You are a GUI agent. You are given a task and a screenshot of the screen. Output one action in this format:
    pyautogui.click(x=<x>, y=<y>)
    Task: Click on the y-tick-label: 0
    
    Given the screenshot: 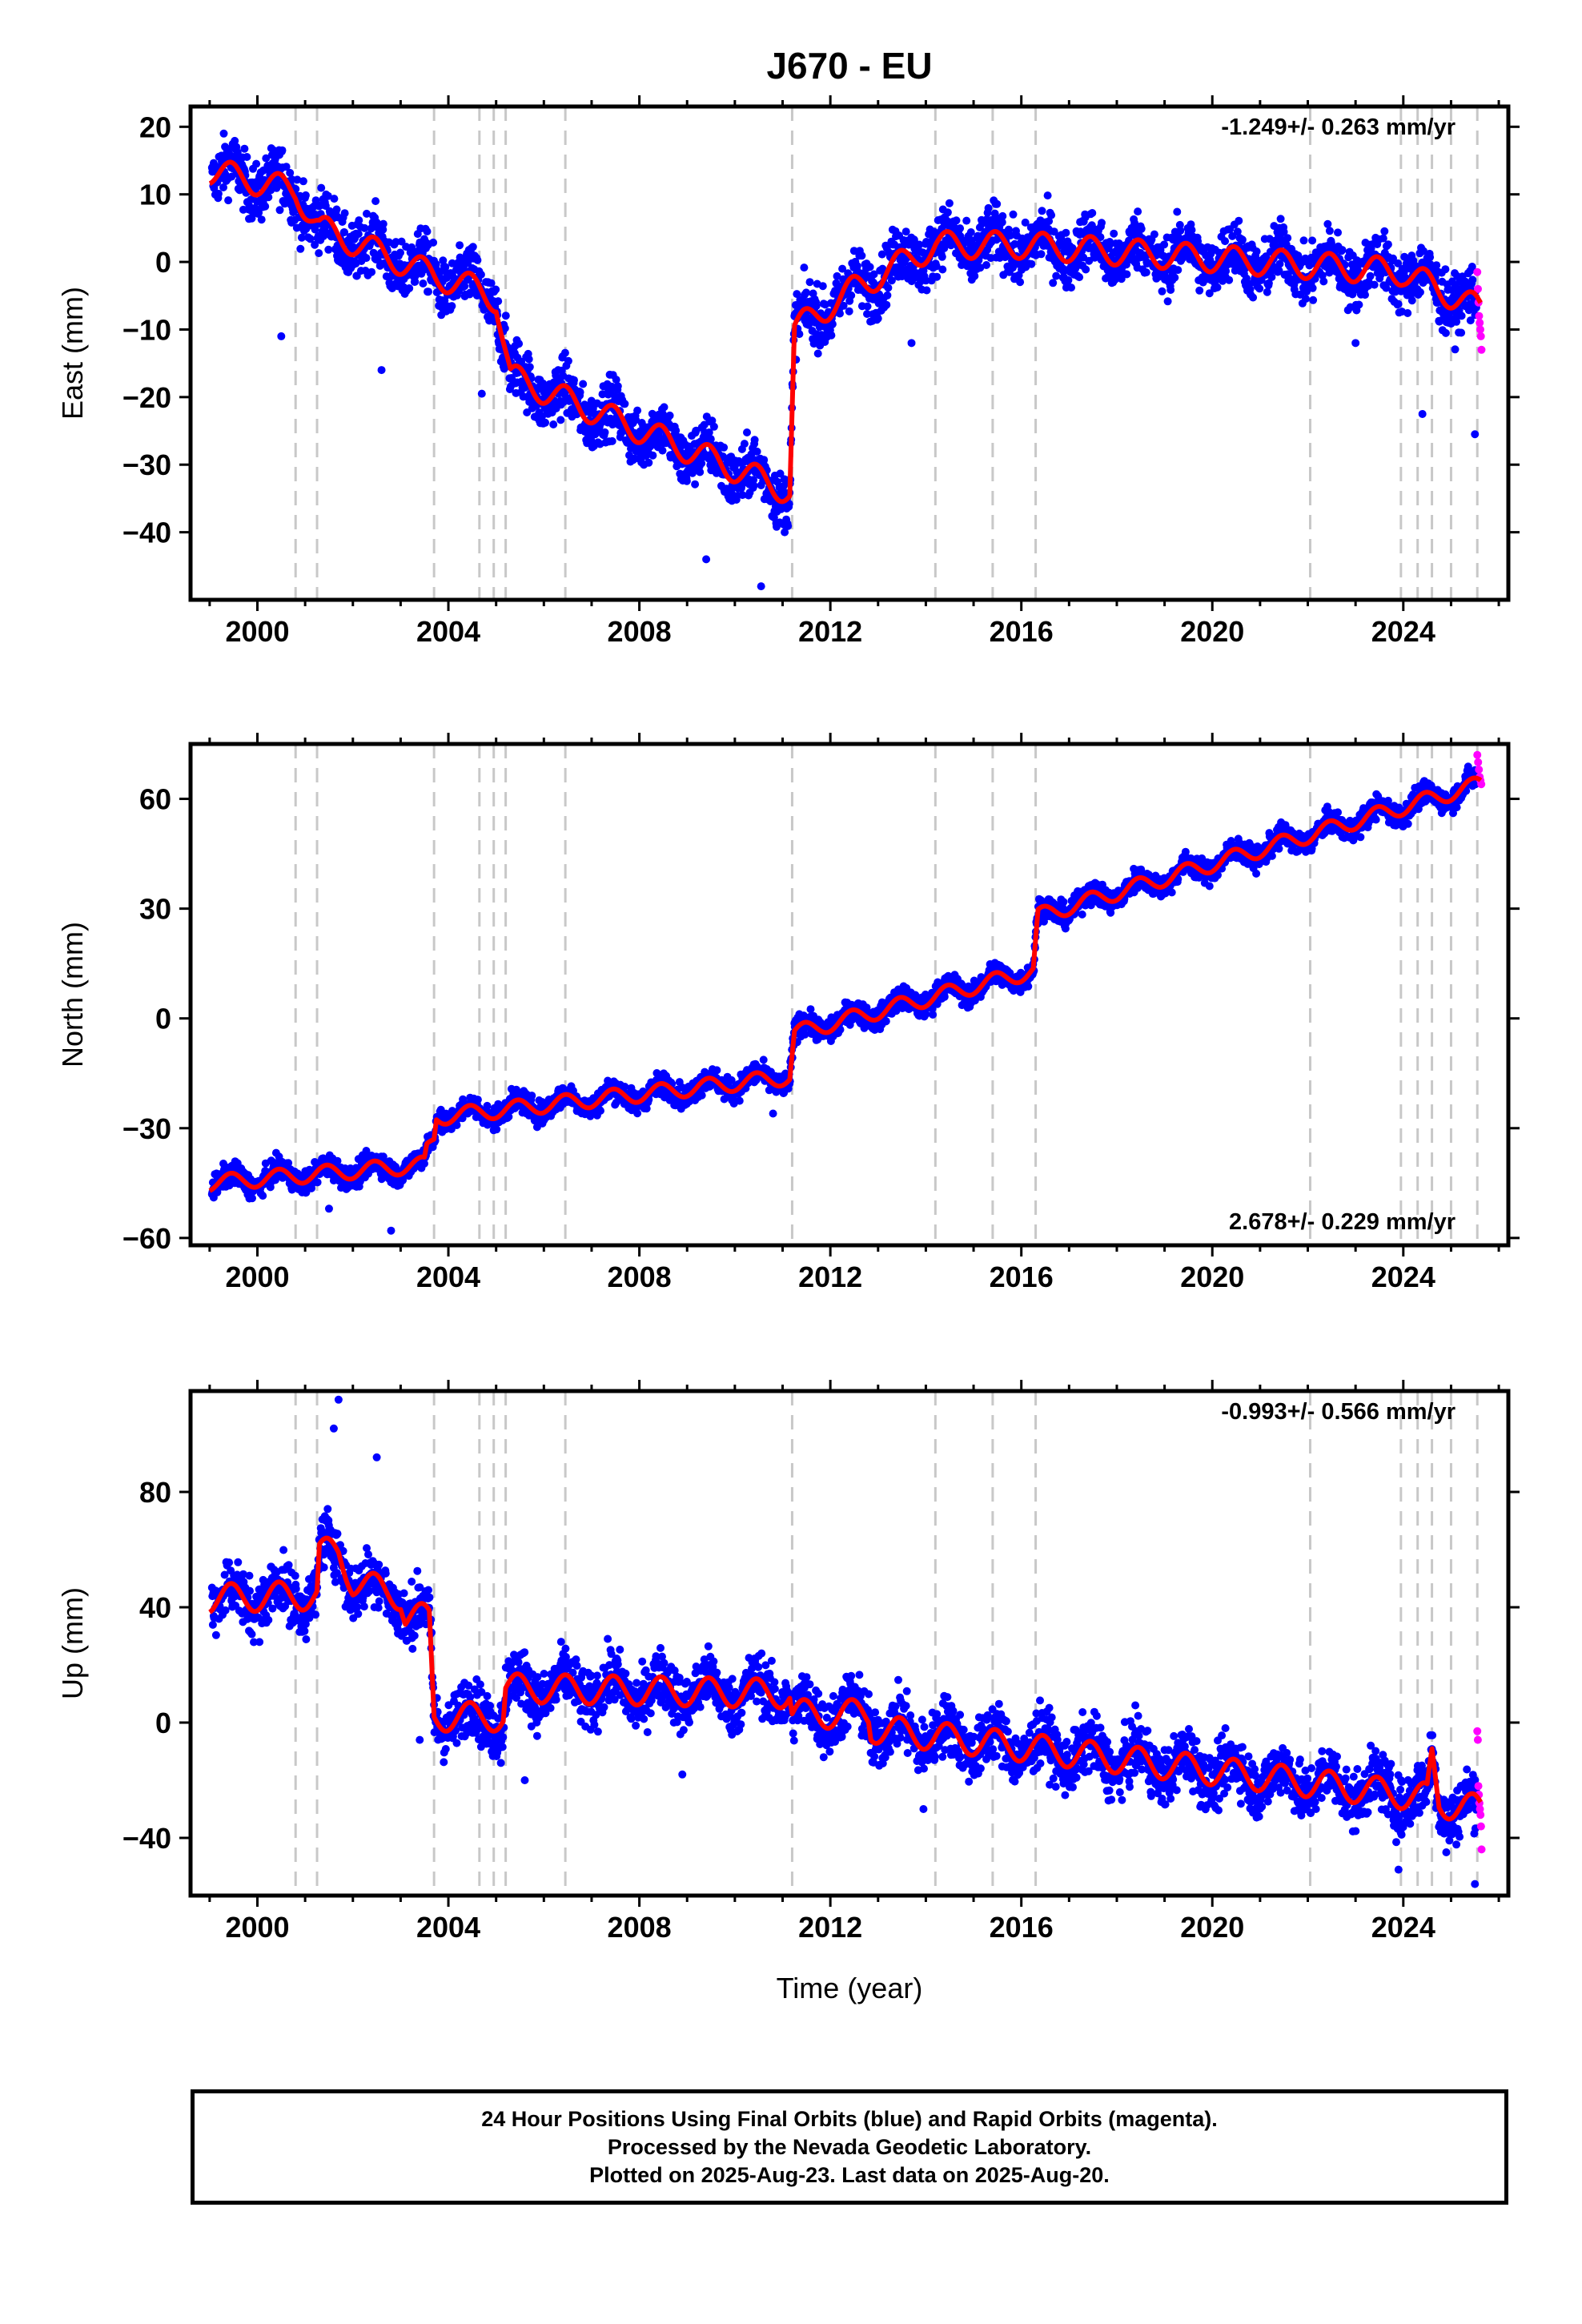 What is the action you would take?
    pyautogui.click(x=163, y=262)
    